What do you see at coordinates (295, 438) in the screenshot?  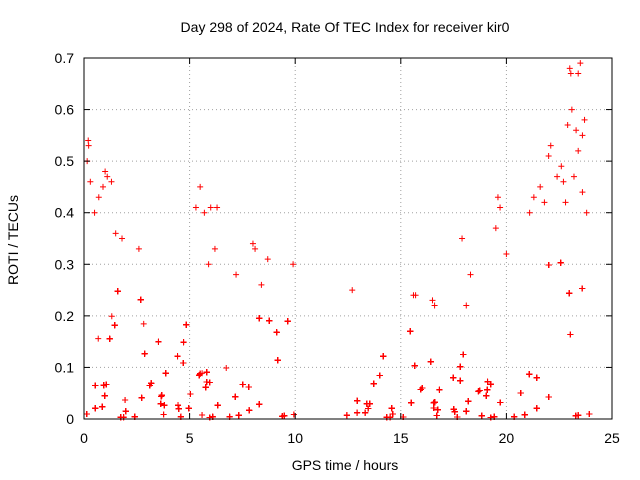 I see `x-tick-label: 10` at bounding box center [295, 438].